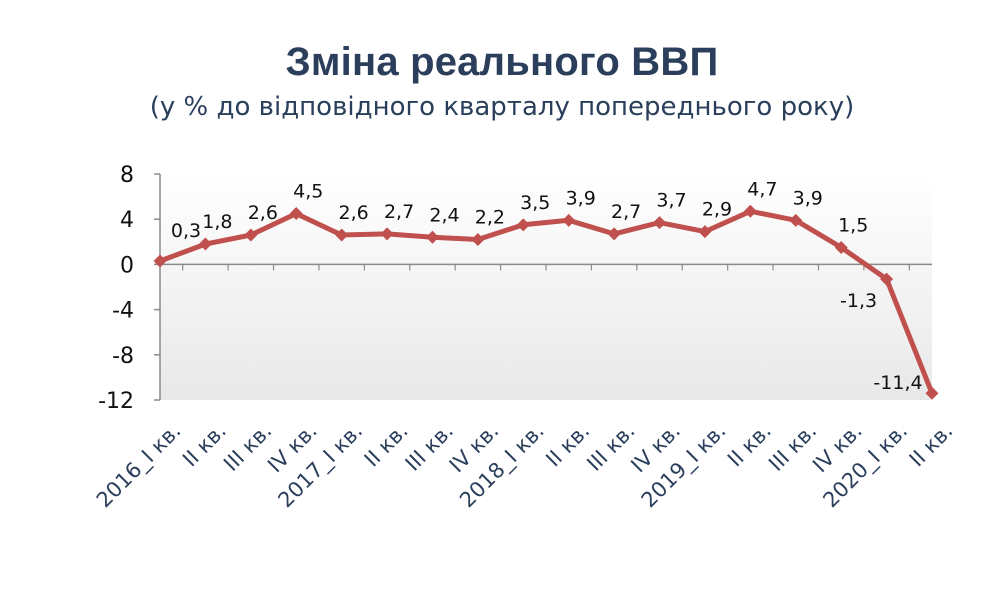 The width and height of the screenshot is (1004, 603). I want to click on data-label: 1,5, so click(853, 225).